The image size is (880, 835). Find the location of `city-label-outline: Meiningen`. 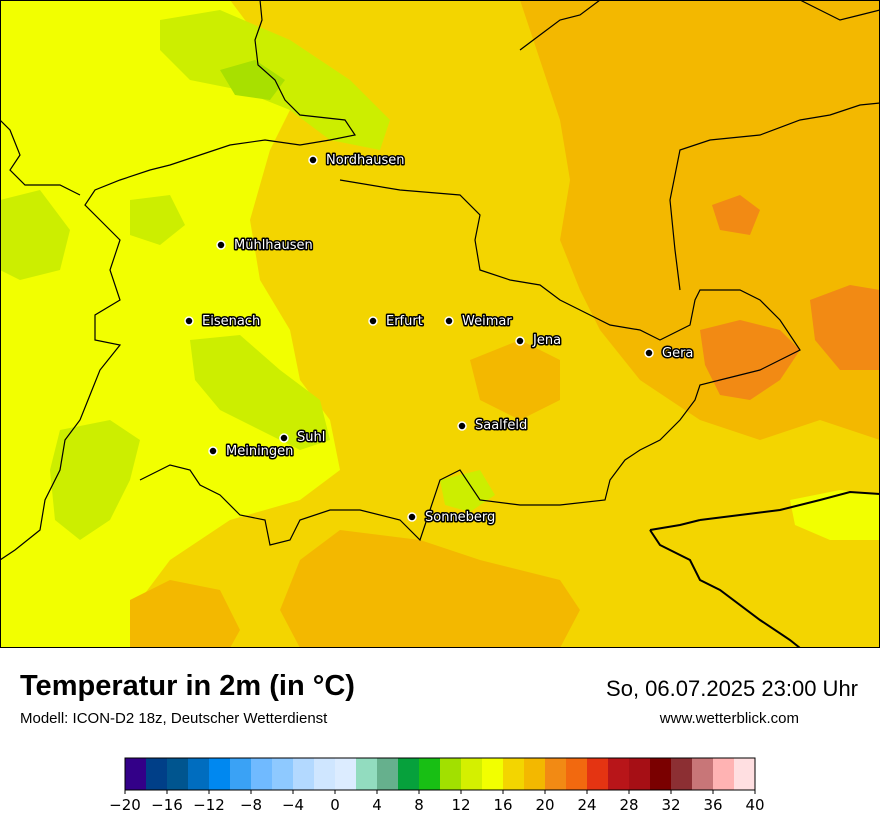

city-label-outline: Meiningen is located at coordinates (259, 451).